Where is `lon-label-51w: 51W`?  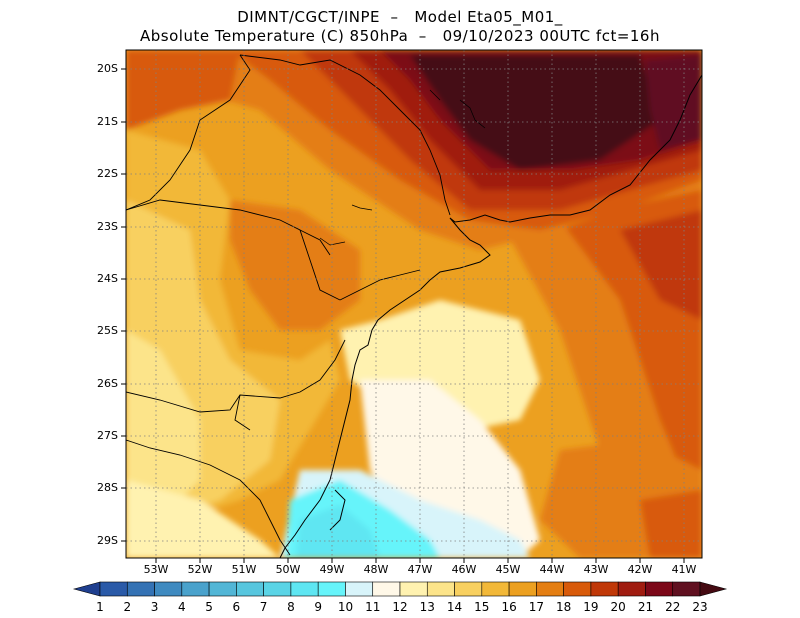 lon-label-51w: 51W is located at coordinates (244, 569).